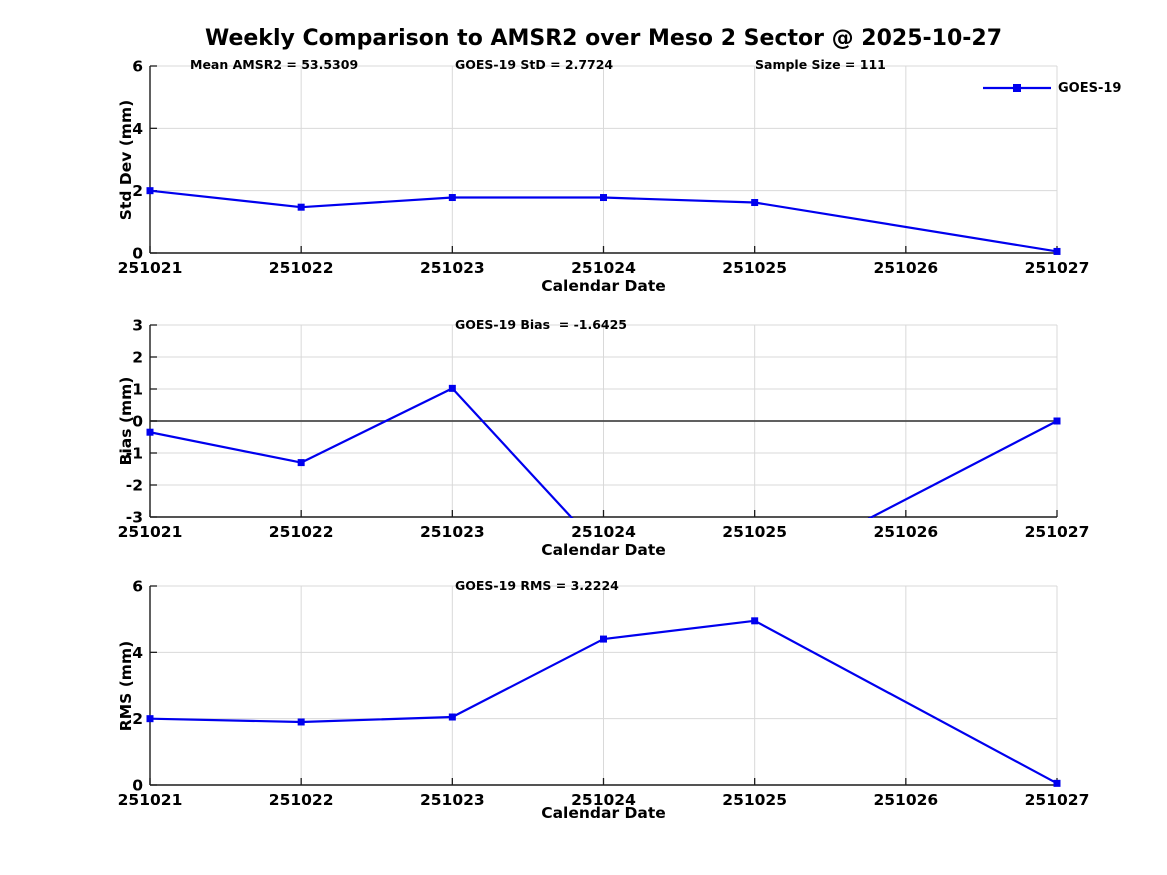 This screenshot has height=875, width=1167. Describe the element at coordinates (603, 286) in the screenshot. I see `x-axis-label-top: Calendar Date` at that location.